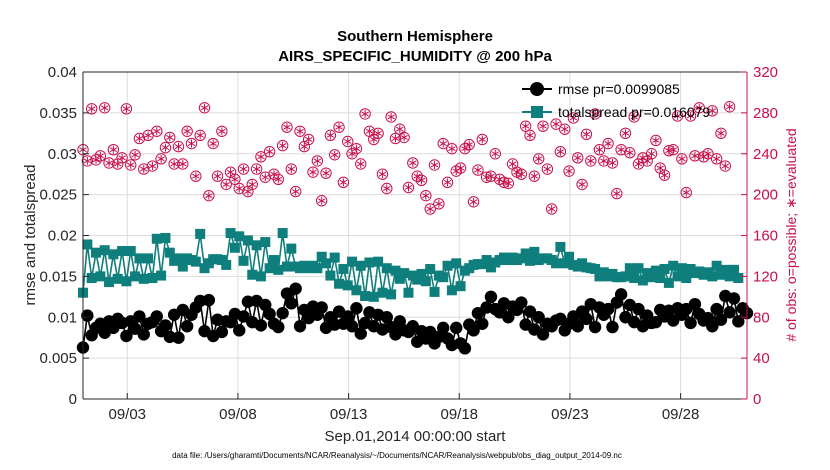 This screenshot has height=470, width=830. Describe the element at coordinates (761, 358) in the screenshot. I see `y-tick-label-right: 40` at that location.